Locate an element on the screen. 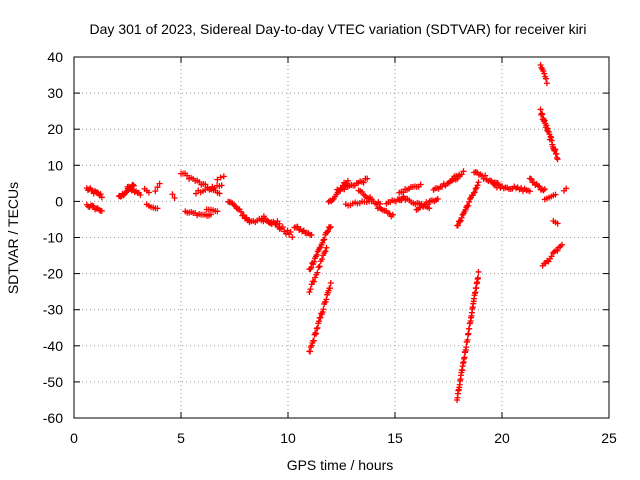 The image size is (640, 480). x-tick-label: 5 is located at coordinates (181, 438).